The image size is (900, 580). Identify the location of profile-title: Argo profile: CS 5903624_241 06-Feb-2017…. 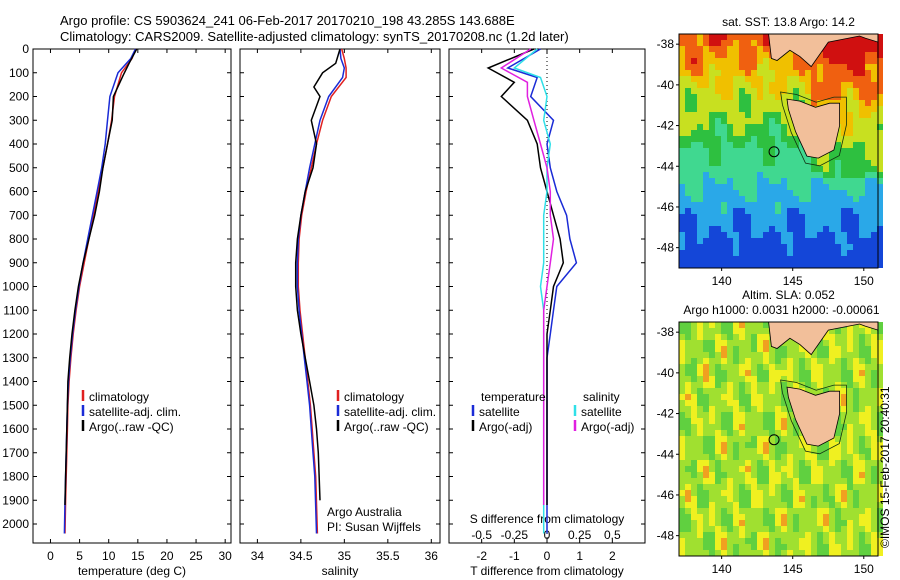
(287, 20).